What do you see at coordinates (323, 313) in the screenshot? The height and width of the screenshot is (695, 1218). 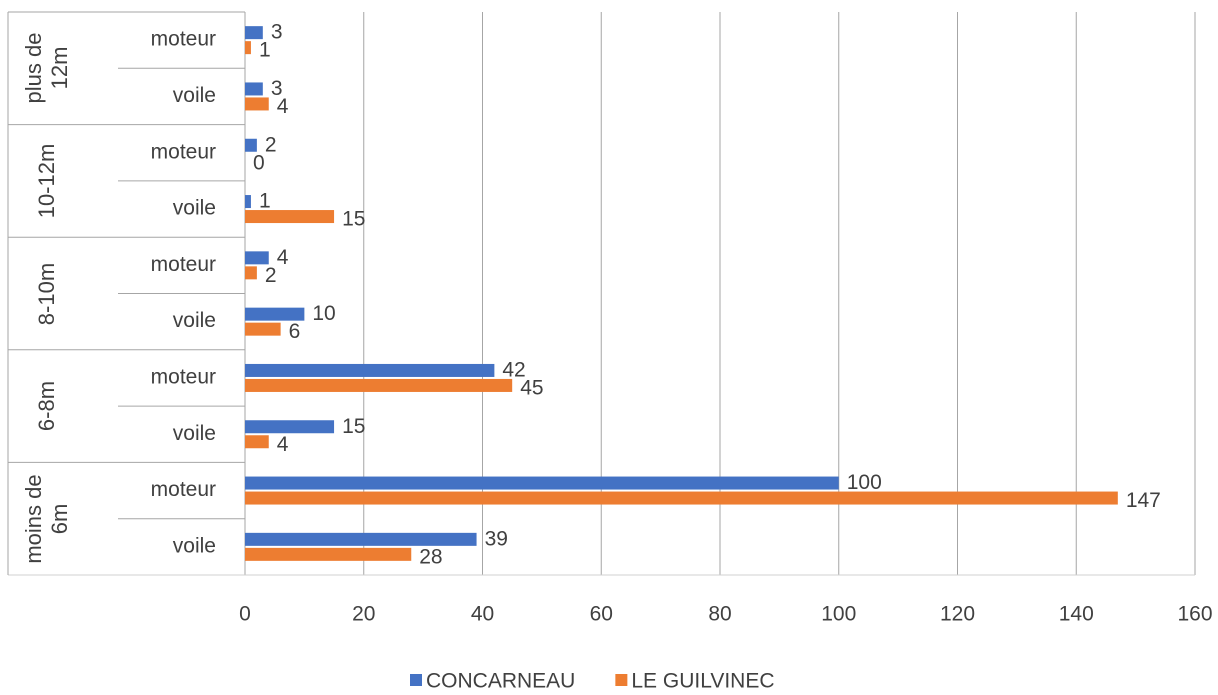 I see `data-label: 10` at bounding box center [323, 313].